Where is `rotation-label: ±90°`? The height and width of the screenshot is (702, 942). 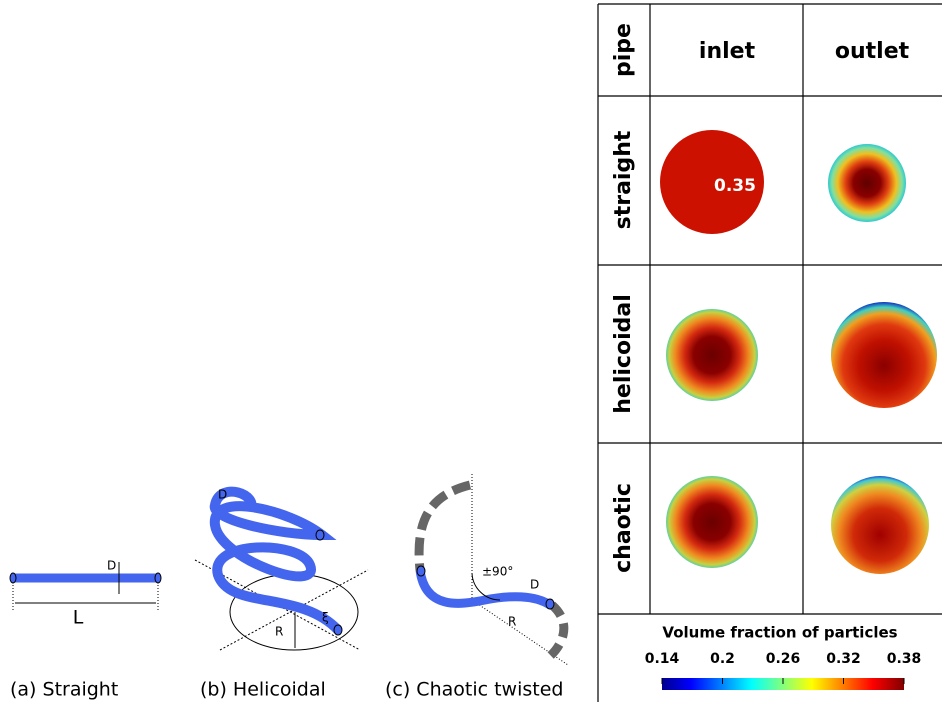
rotation-label: ±90° is located at coordinates (497, 572).